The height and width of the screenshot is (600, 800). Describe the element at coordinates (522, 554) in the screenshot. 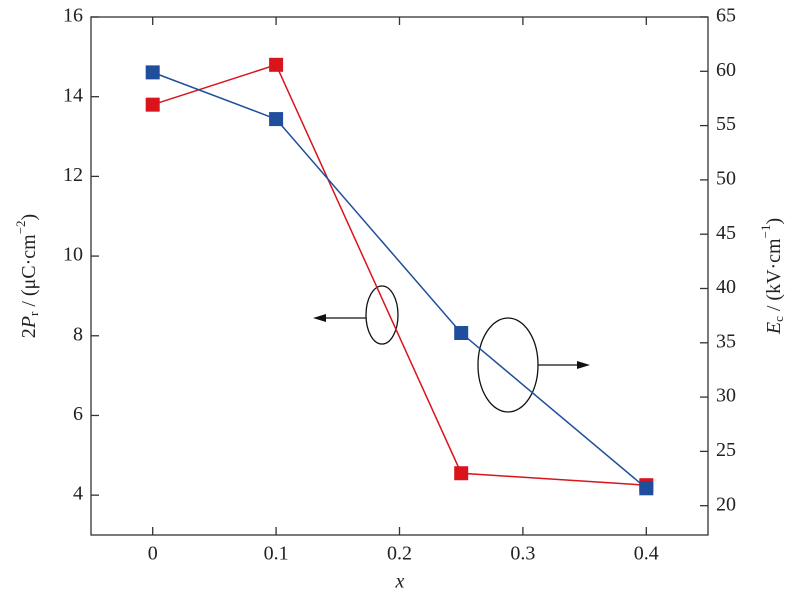

I see `x-tick-label: 0.3` at that location.